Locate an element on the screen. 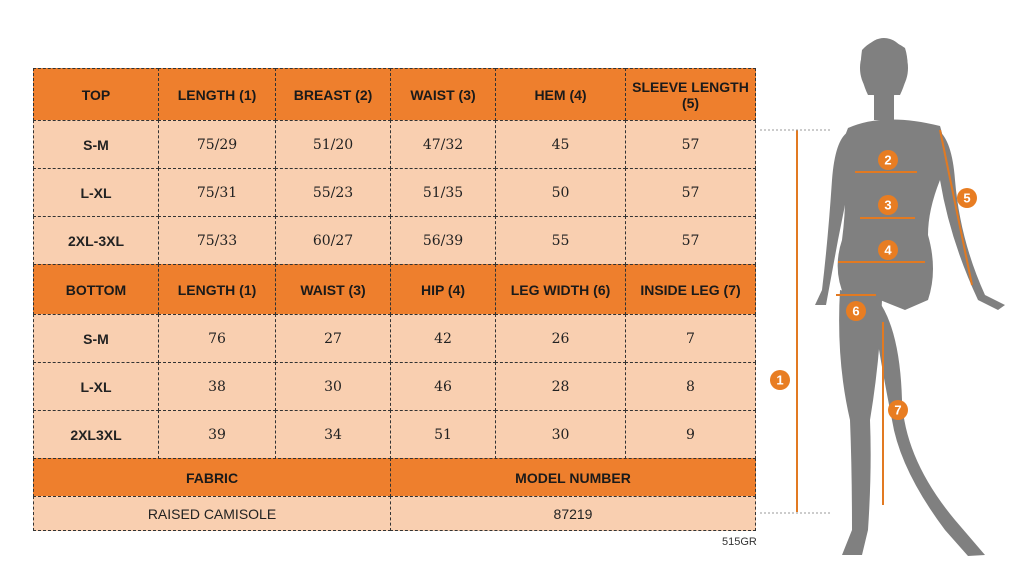 This screenshot has width=1024, height=573. measure-cell: 75/29 is located at coordinates (217, 144).